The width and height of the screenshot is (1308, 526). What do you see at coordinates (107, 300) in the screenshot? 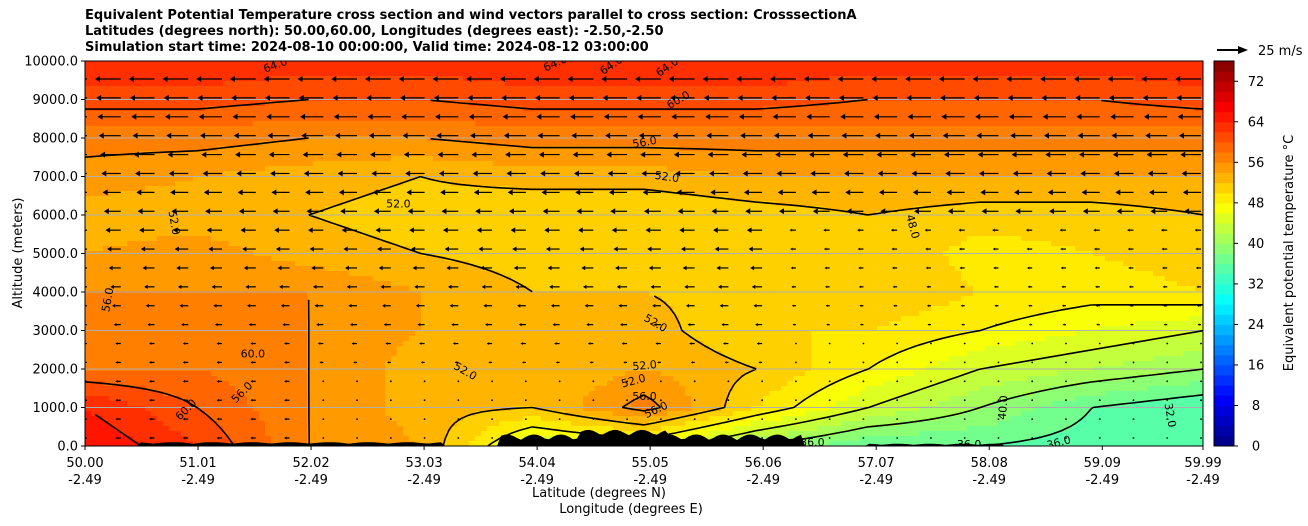
I see `contour-label: 56.0` at bounding box center [107, 300].